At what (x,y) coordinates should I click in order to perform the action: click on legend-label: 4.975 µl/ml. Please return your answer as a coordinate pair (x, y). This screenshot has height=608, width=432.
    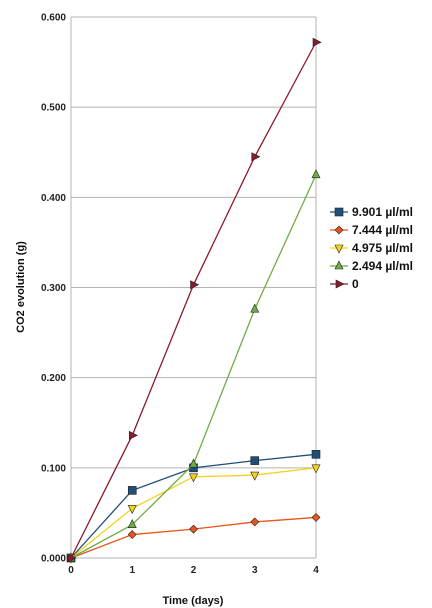
    Looking at the image, I should click on (382, 248).